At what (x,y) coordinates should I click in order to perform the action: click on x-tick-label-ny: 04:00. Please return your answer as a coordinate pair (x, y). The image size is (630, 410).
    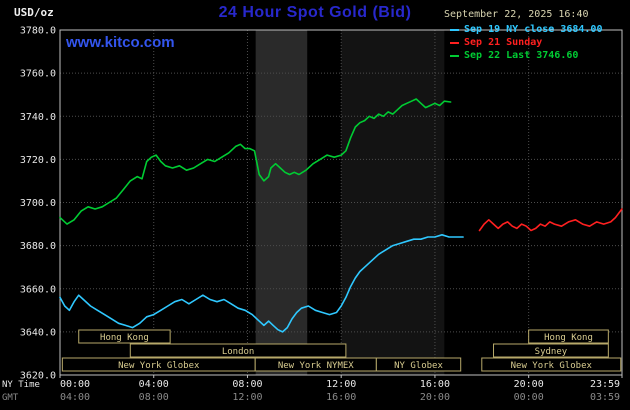
    Looking at the image, I should click on (154, 384).